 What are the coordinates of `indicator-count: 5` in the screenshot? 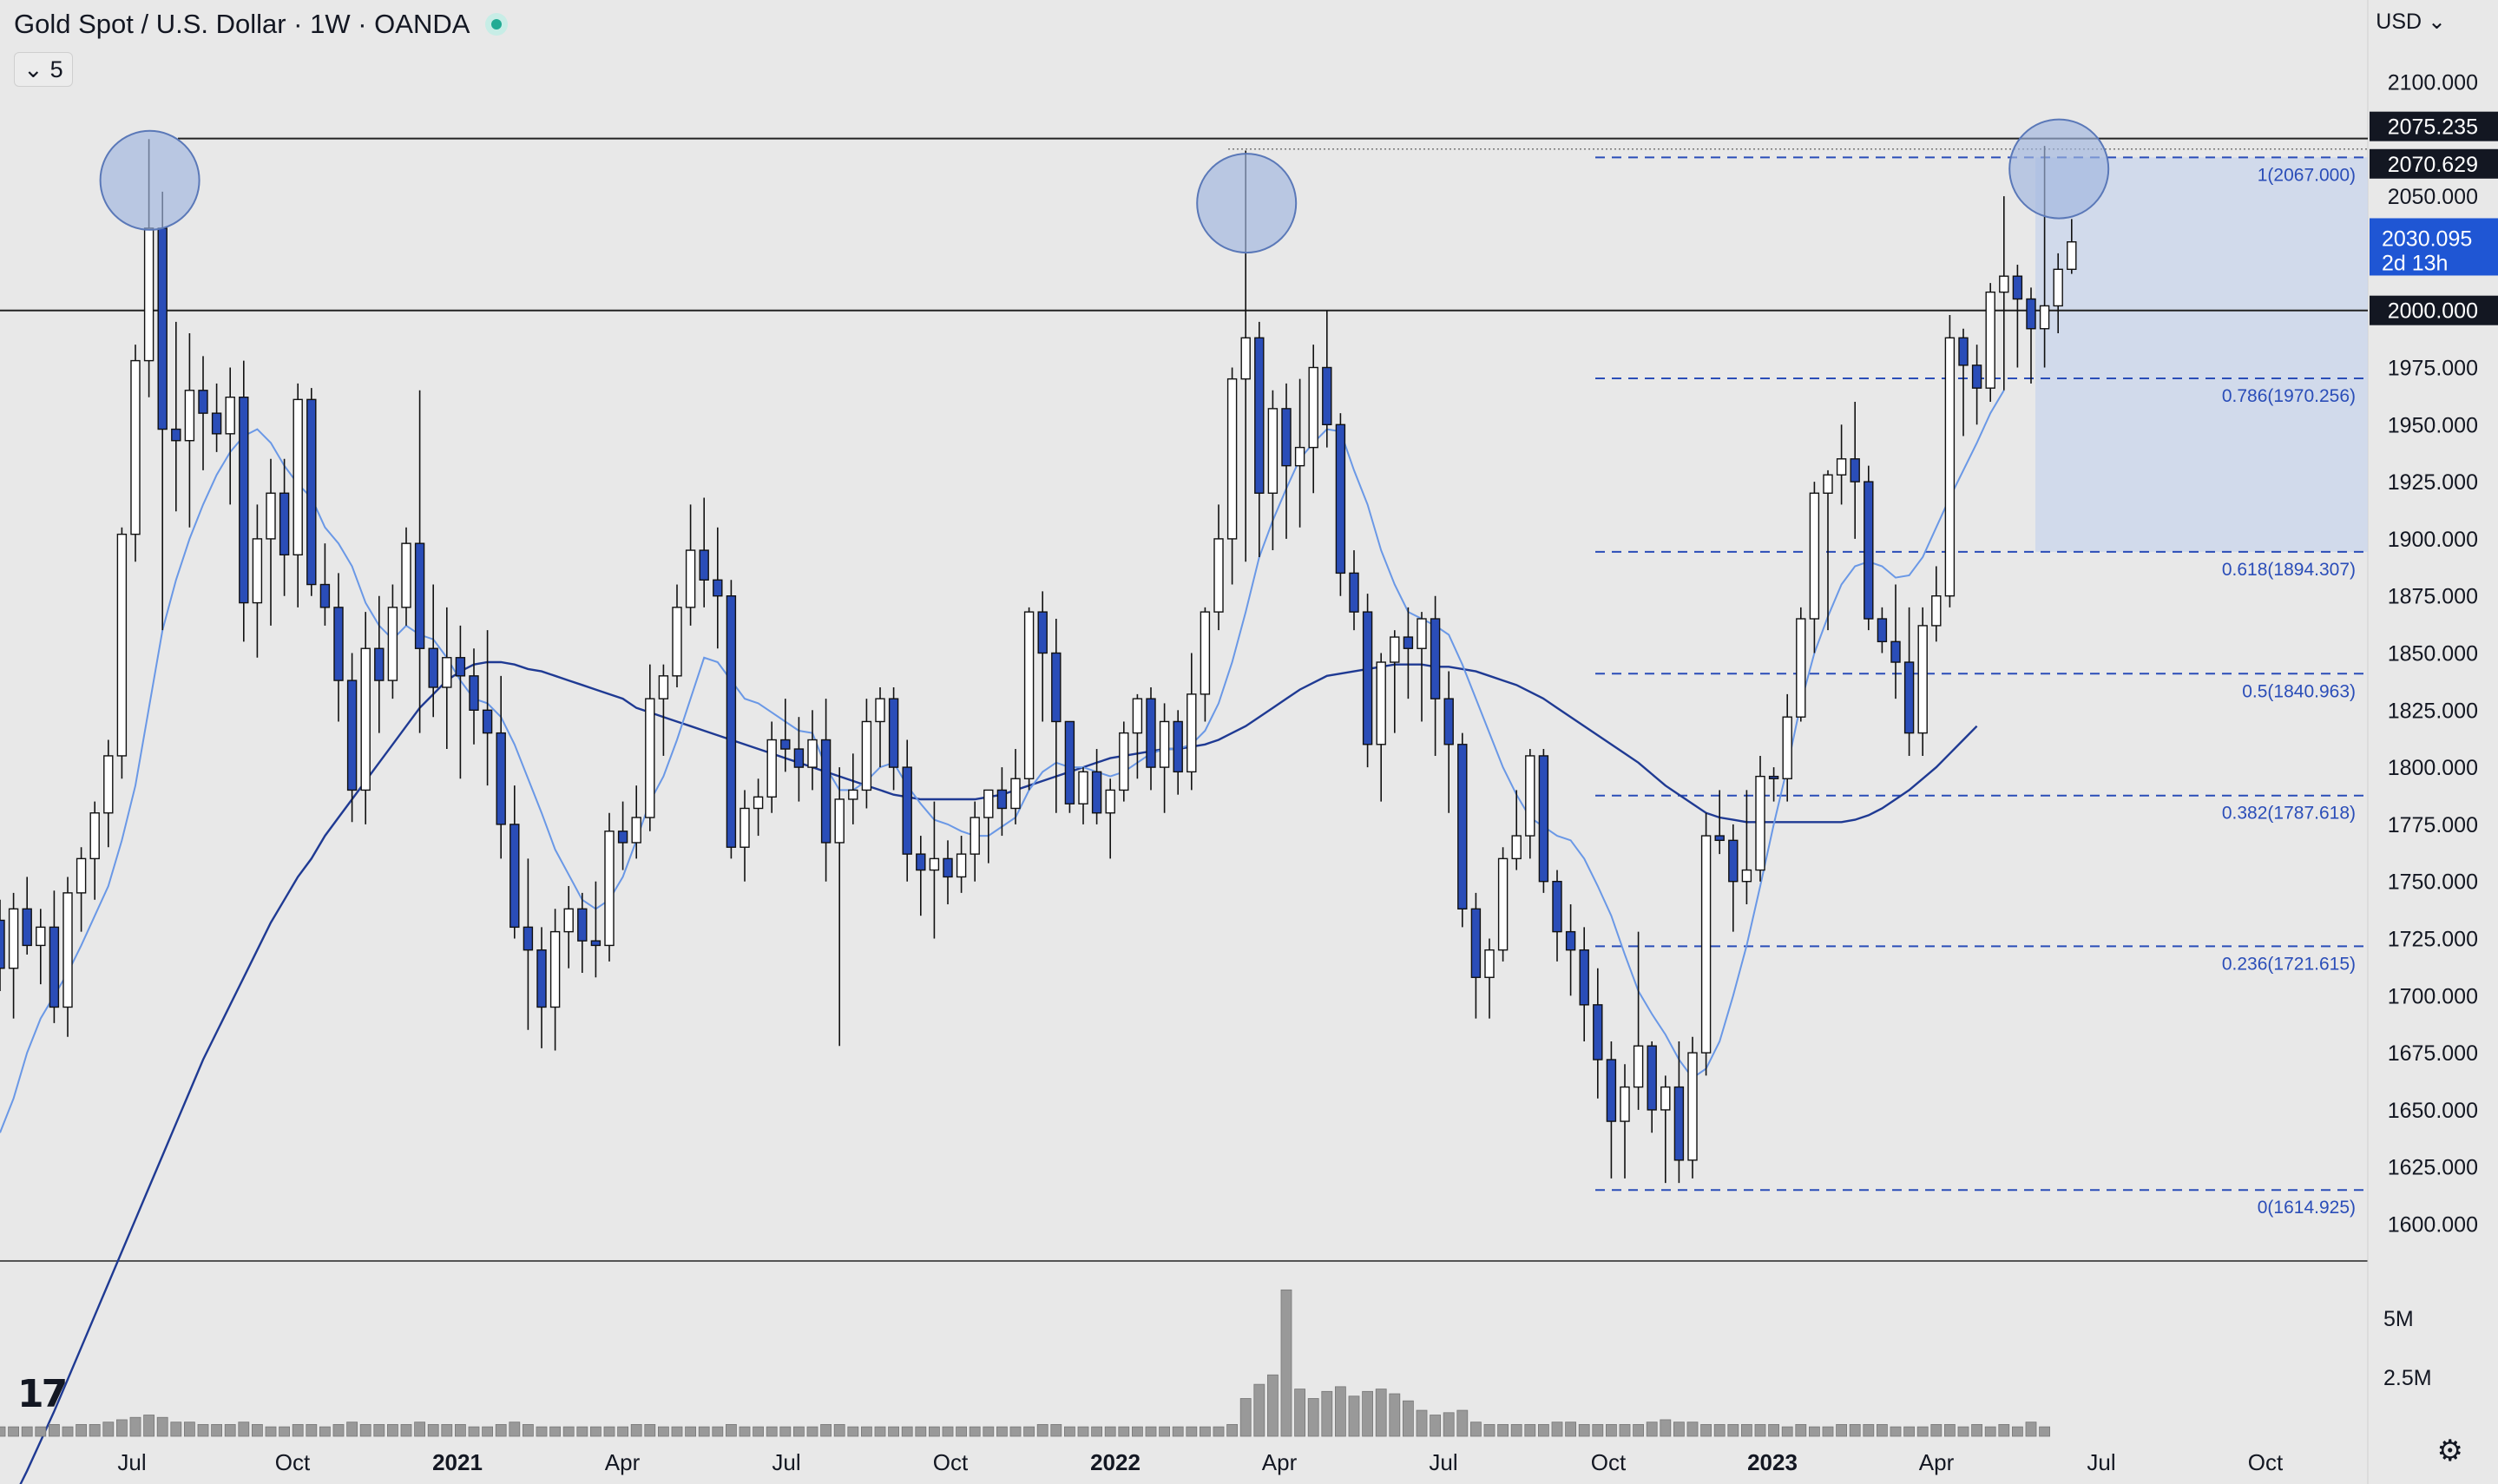 It's located at (56, 69).